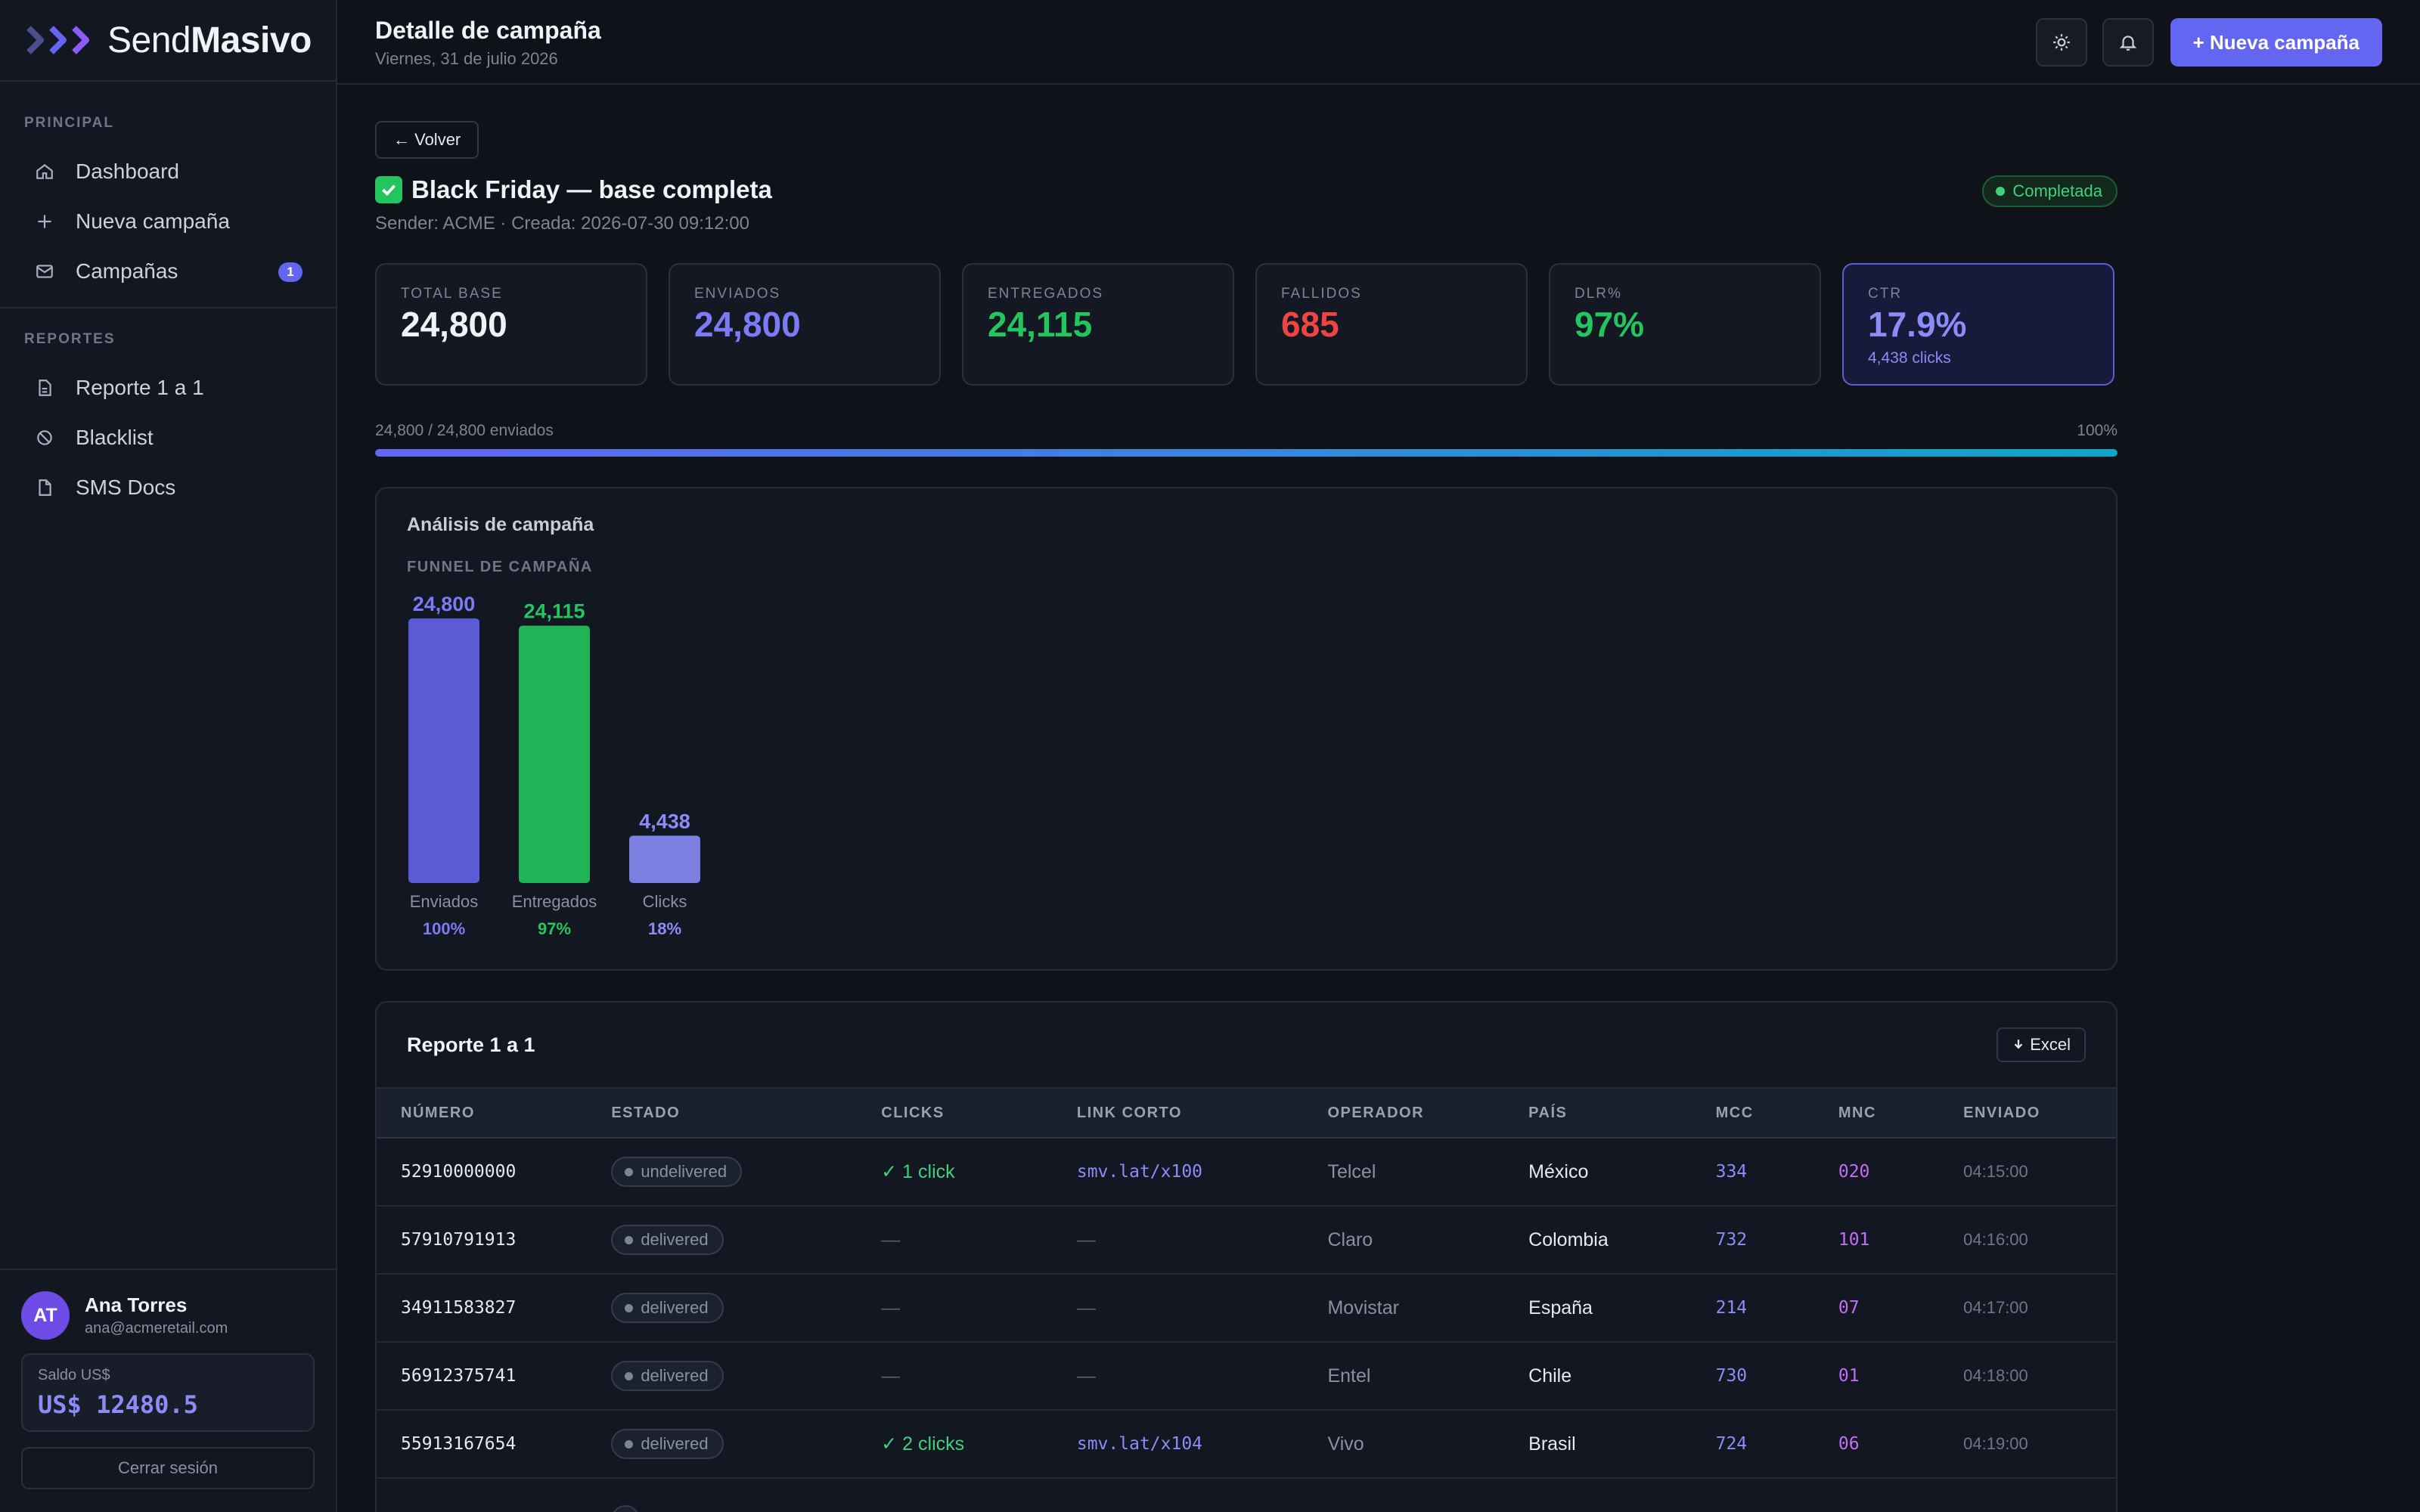 The height and width of the screenshot is (1512, 2420). I want to click on column-header: MNC, so click(1857, 1112).